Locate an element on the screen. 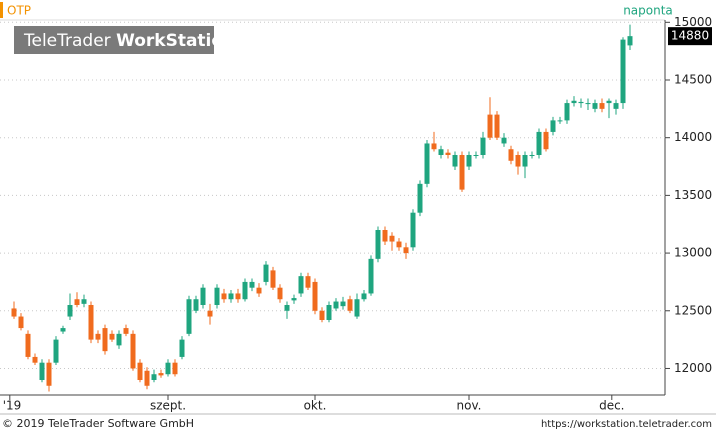  x-tick-label: '19 is located at coordinates (12, 406).